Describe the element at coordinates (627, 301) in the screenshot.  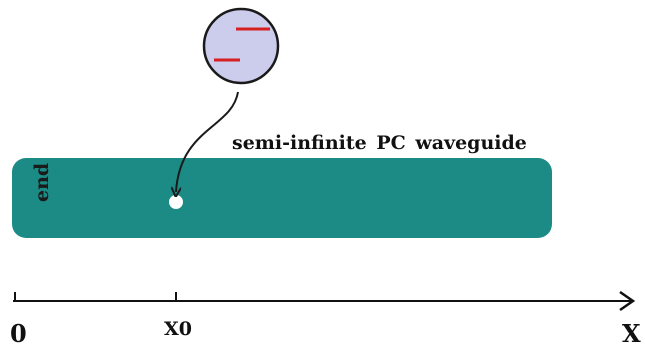
I see `axis-arrowhead` at that location.